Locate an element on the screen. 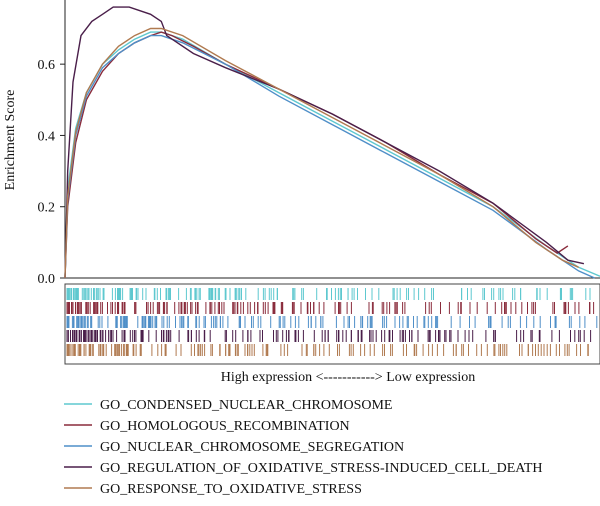 The height and width of the screenshot is (506, 600). y-tick-label: 0.6 is located at coordinates (47, 65).